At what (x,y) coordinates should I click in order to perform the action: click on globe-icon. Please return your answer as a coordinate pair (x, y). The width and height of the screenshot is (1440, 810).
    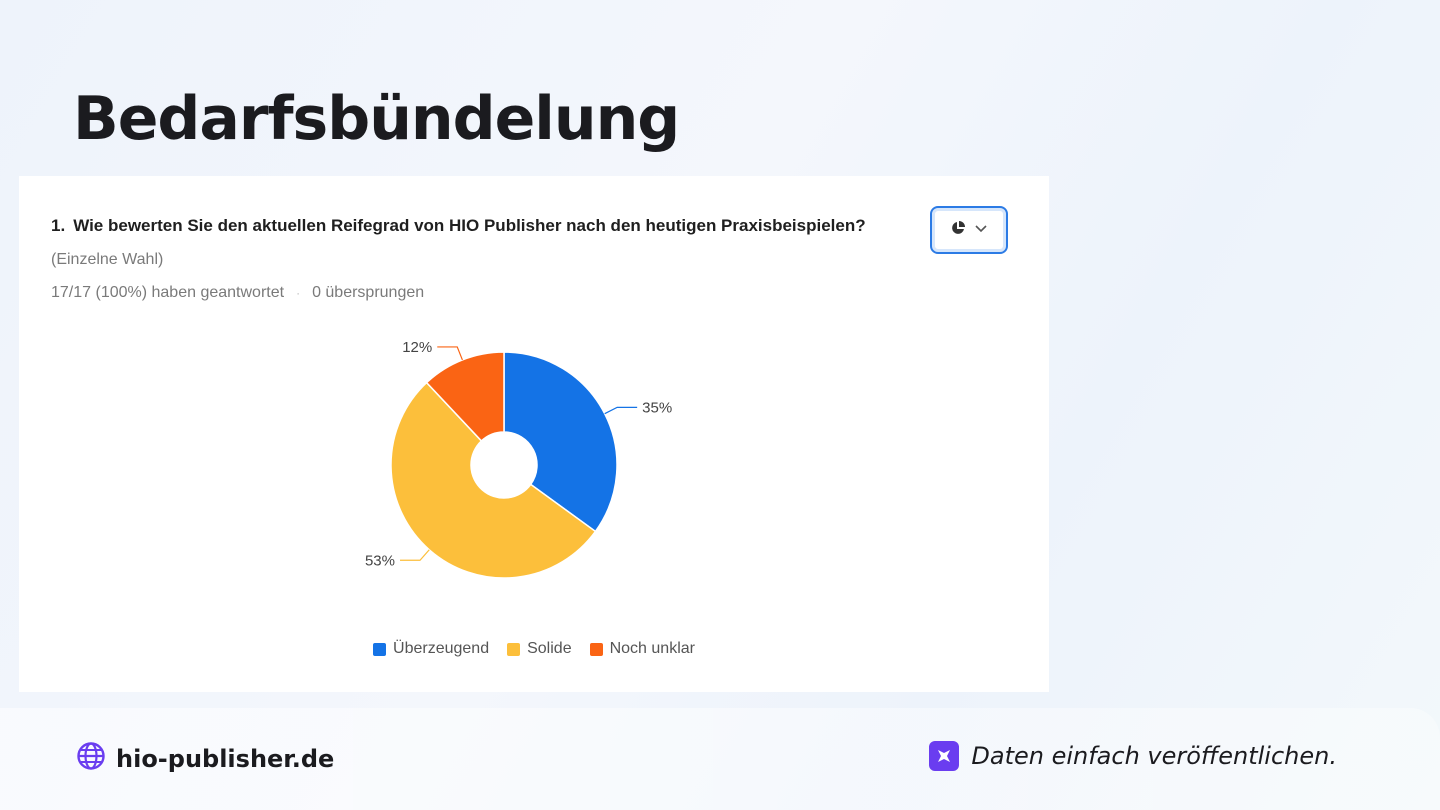
    Looking at the image, I should click on (91, 759).